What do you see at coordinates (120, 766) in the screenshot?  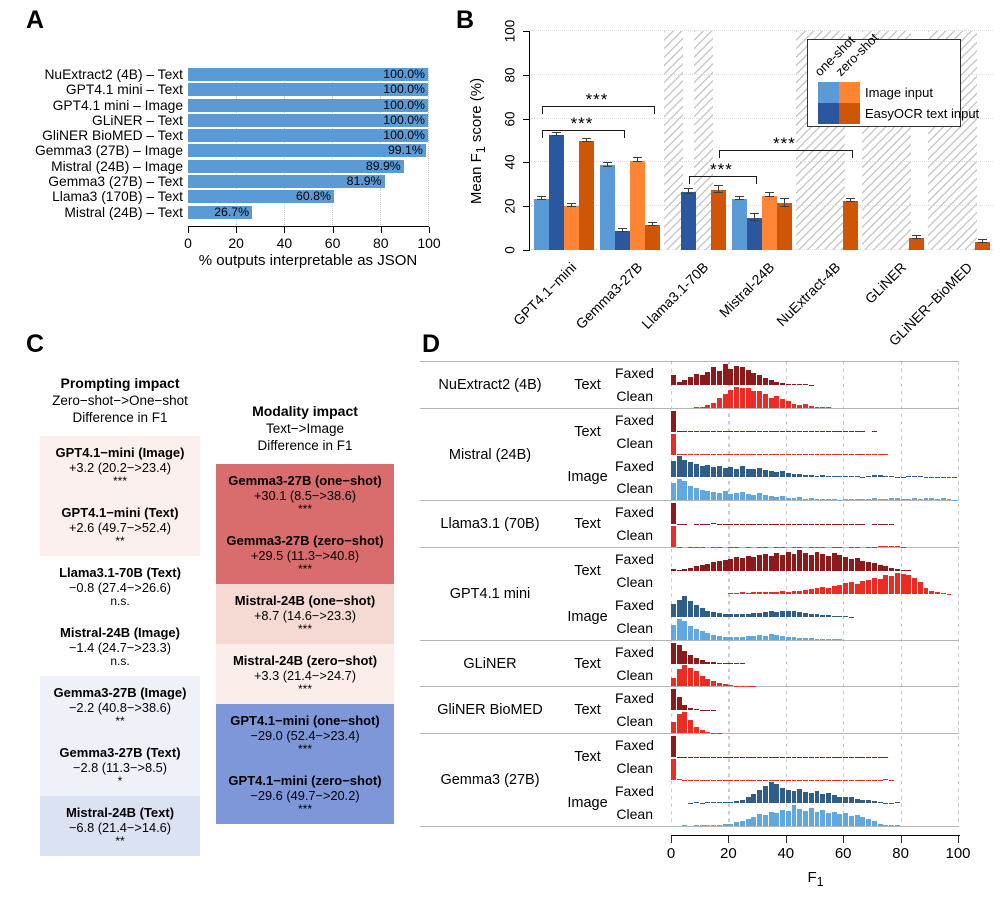 I see `impact-item: Gemma3-27B (Text) −2.8 (11.3−>8.5) *` at bounding box center [120, 766].